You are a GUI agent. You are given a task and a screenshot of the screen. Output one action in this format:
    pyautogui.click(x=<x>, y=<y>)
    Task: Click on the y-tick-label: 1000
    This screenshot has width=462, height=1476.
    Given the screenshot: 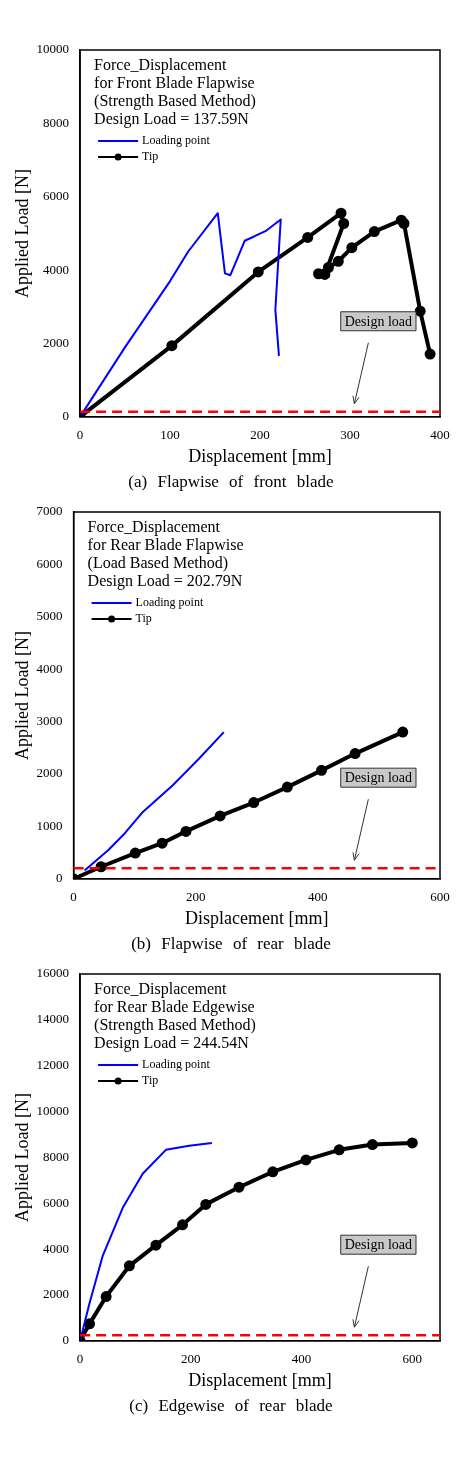 What is the action you would take?
    pyautogui.click(x=49, y=825)
    